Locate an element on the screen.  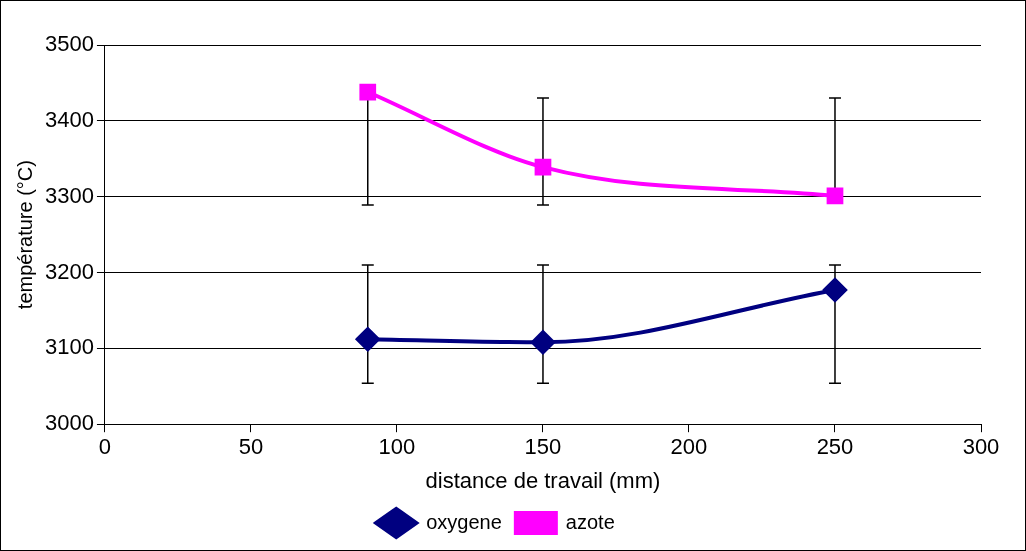
x-tick-label: 200 is located at coordinates (689, 447).